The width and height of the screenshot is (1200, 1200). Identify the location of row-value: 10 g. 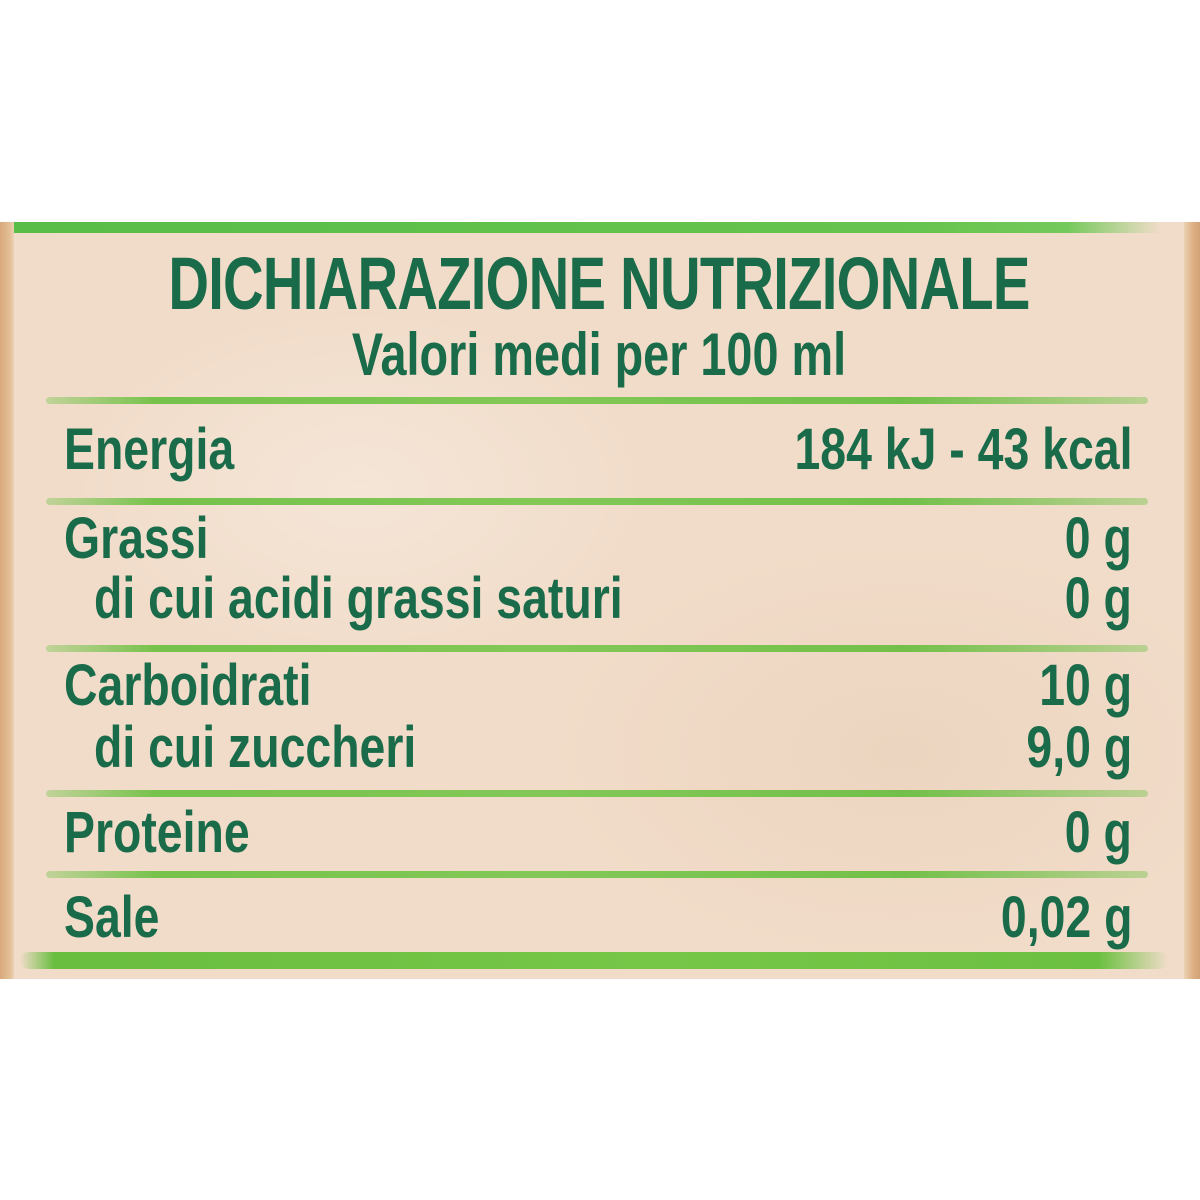
(1085, 685).